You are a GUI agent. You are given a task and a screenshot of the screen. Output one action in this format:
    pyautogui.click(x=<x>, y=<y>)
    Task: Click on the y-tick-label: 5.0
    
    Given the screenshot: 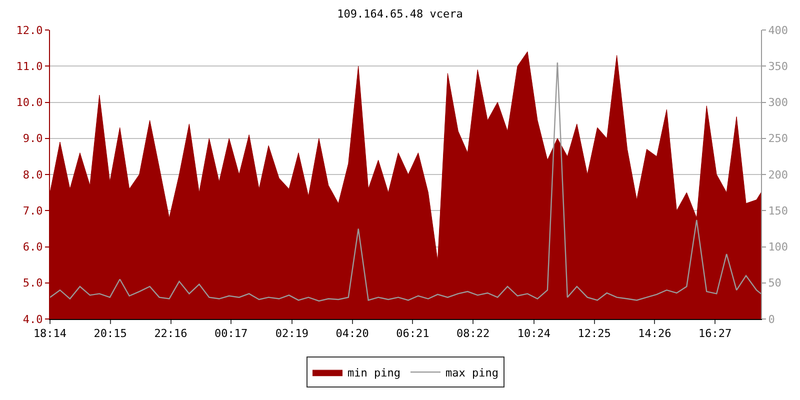 What is the action you would take?
    pyautogui.click(x=32, y=283)
    